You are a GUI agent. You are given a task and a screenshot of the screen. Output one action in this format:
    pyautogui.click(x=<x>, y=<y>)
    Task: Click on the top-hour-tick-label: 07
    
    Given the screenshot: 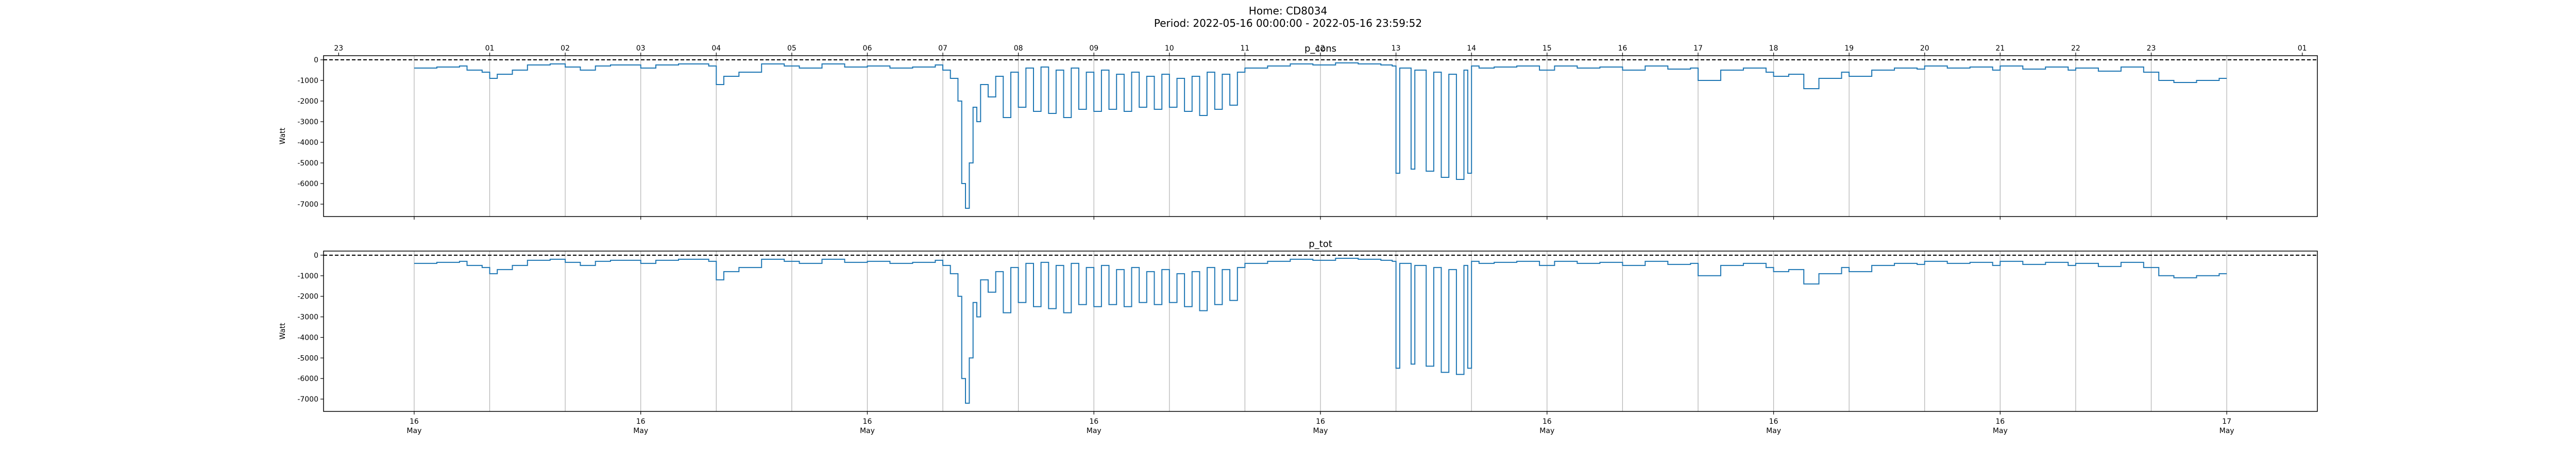 What is the action you would take?
    pyautogui.click(x=942, y=48)
    